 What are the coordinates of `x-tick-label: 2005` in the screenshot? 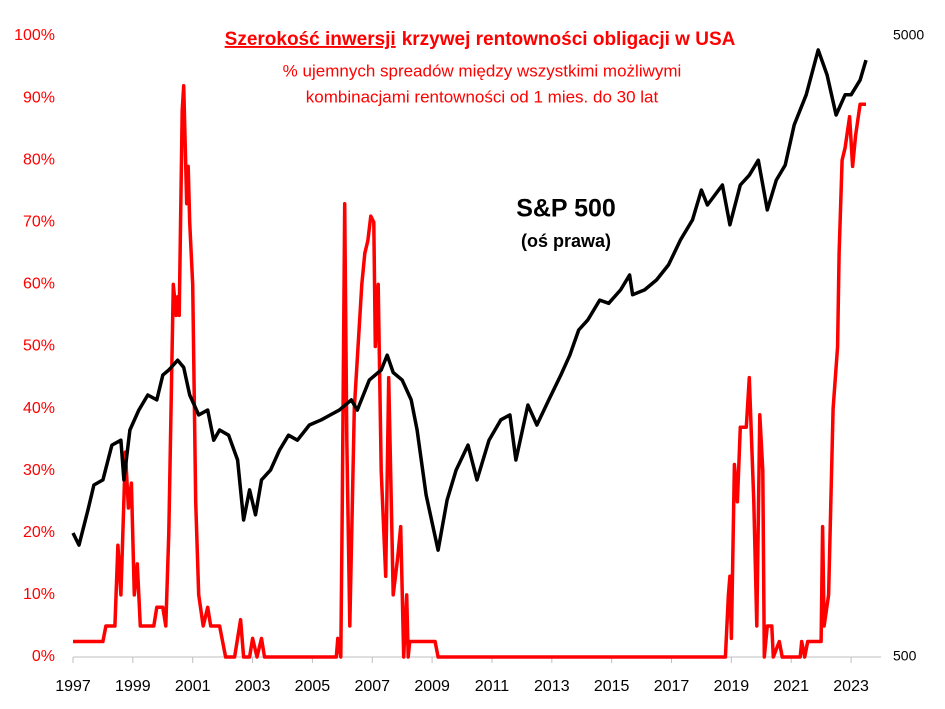 It's located at (313, 686).